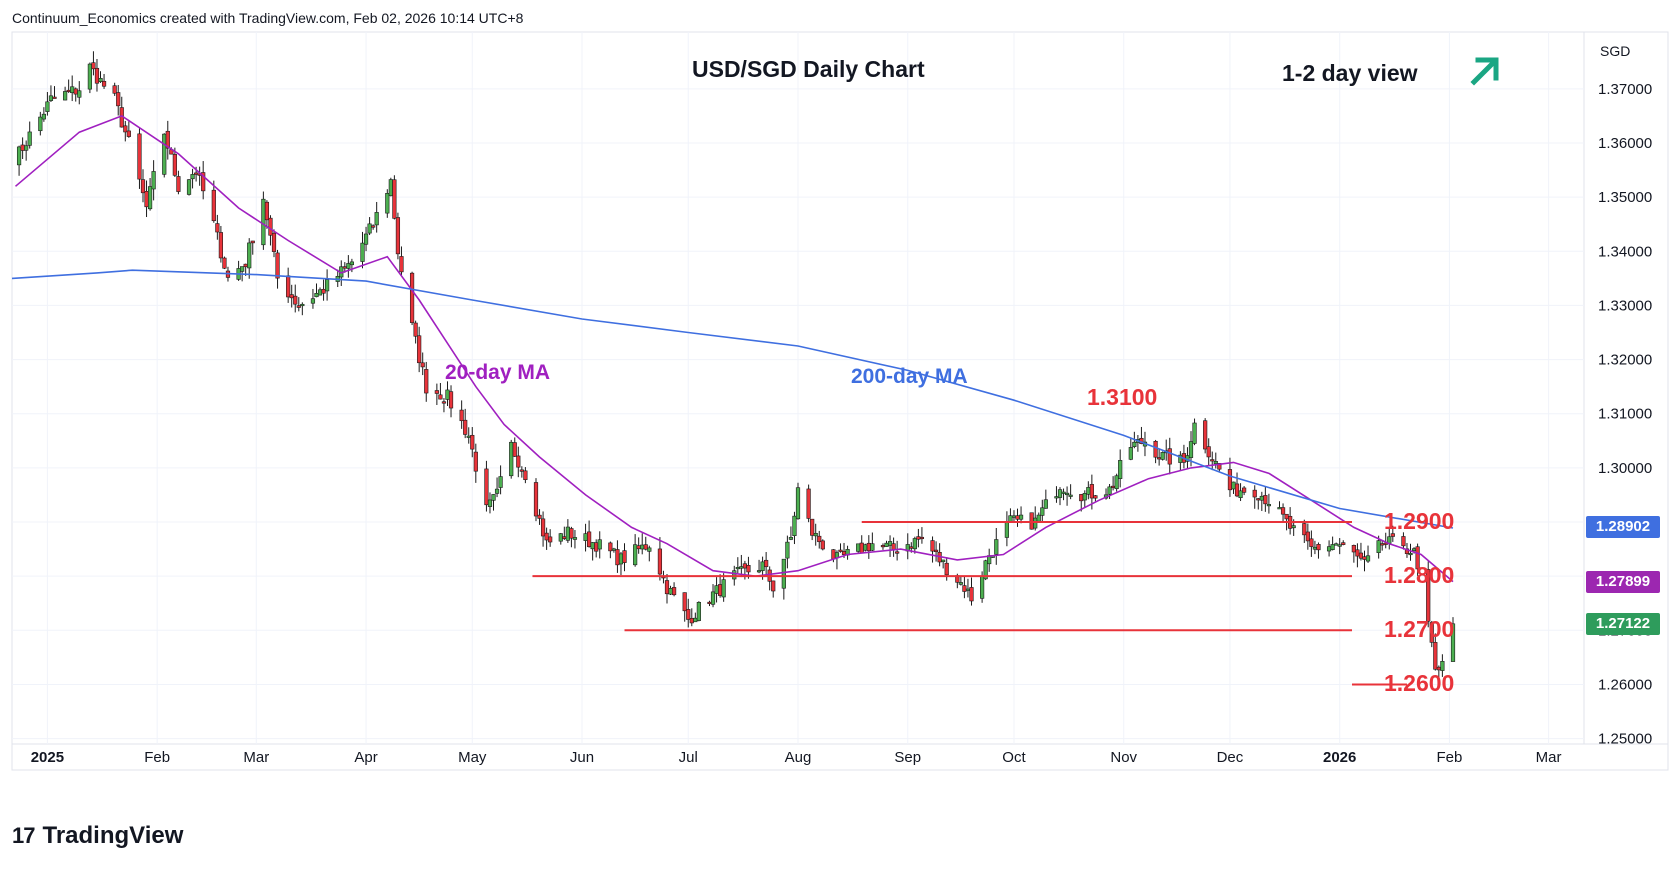 Image resolution: width=1679 pixels, height=873 pixels. What do you see at coordinates (1625, 197) in the screenshot?
I see `y-tick-label: 1.35000` at bounding box center [1625, 197].